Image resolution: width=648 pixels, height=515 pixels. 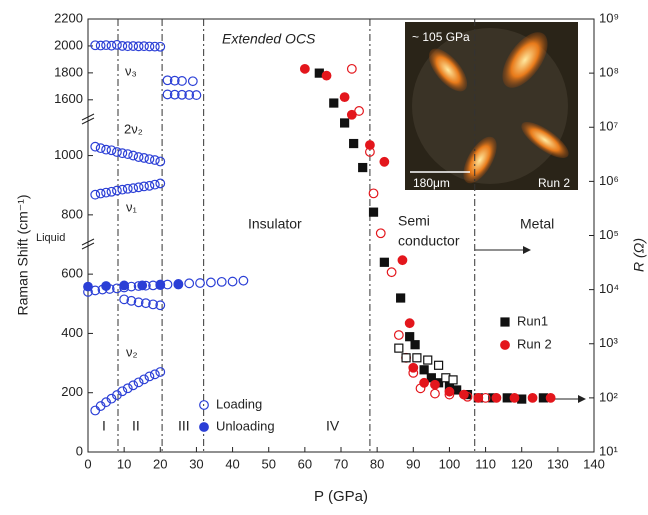 I want to click on x-tick-label: 20, so click(x=160, y=463).